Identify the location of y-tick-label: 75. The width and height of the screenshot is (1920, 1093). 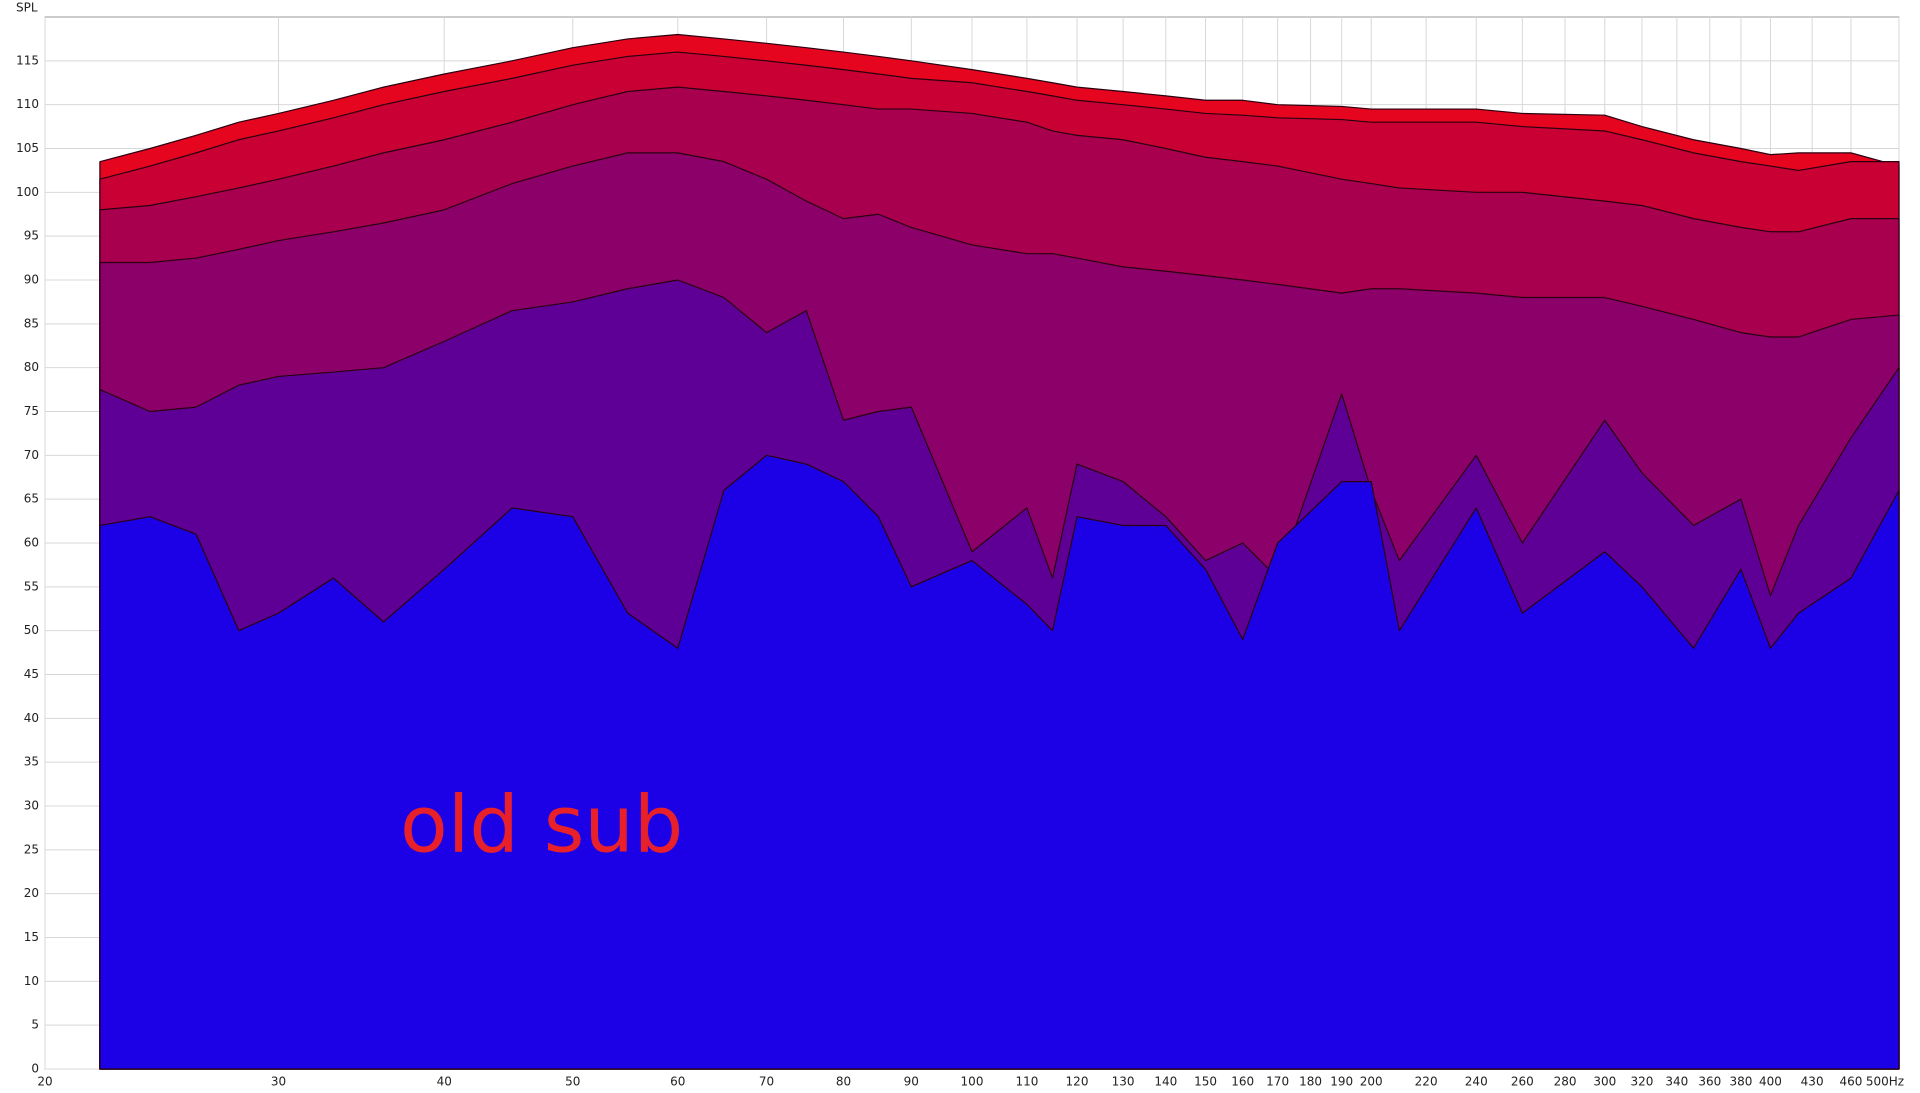
(31, 411).